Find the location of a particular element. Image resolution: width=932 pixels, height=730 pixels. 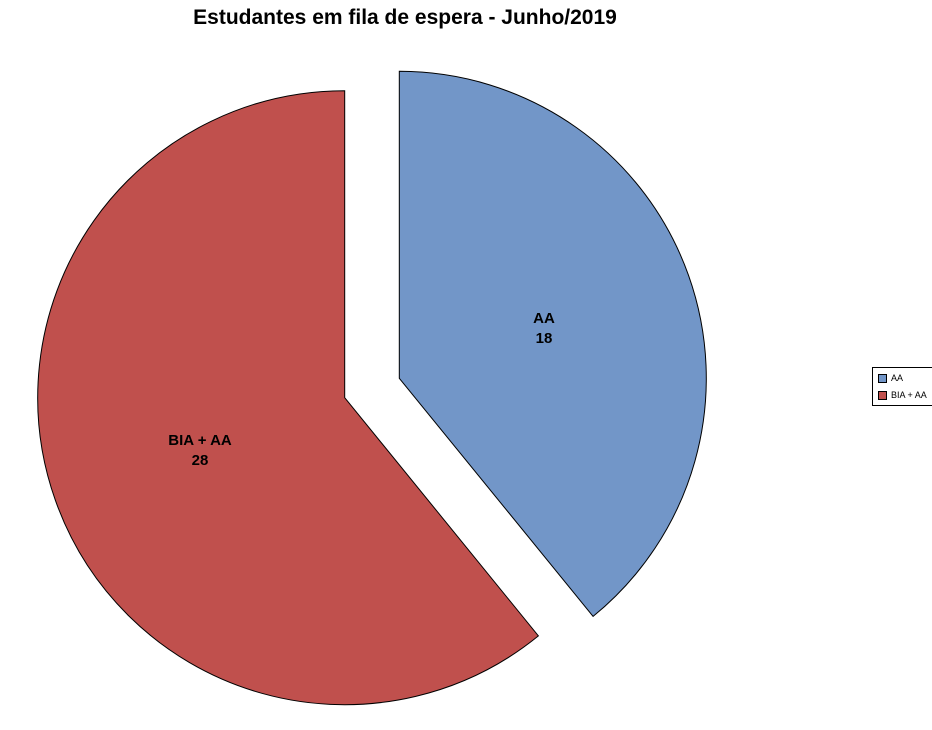

legend-label-aa: AA is located at coordinates (897, 378).